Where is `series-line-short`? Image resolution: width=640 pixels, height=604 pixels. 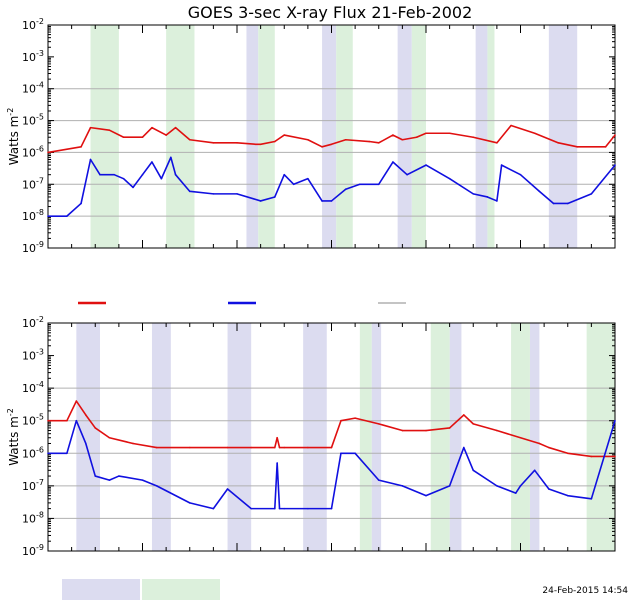
series-line-short is located at coordinates (332, 186).